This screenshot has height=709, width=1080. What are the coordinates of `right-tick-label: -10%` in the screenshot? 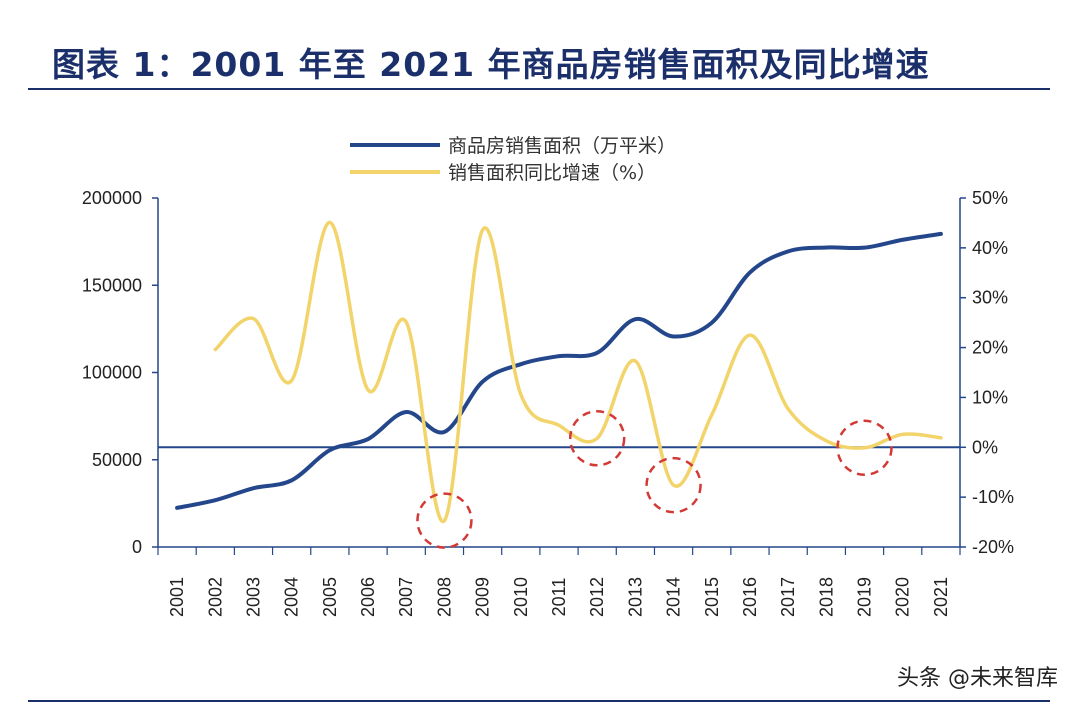 It's located at (993, 497).